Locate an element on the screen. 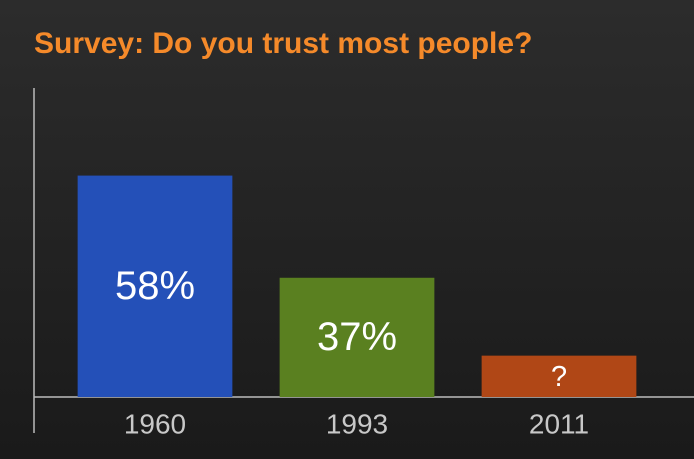 Image resolution: width=694 pixels, height=459 pixels. value-label: ? is located at coordinates (559, 377).